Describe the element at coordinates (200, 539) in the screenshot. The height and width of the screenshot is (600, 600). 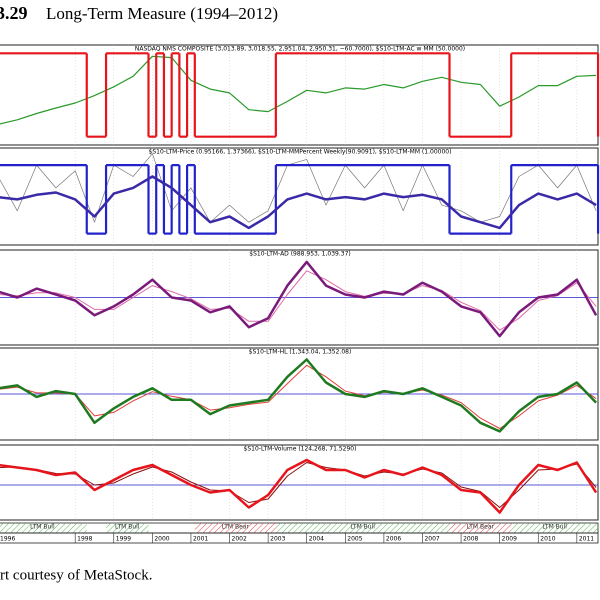
I see `x-tick-label: 2001` at that location.